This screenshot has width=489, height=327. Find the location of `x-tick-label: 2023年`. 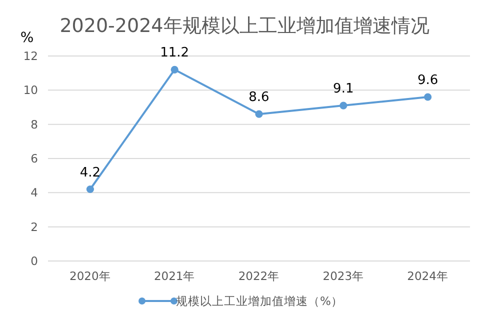

x-tick-label: 2023年 is located at coordinates (343, 276).